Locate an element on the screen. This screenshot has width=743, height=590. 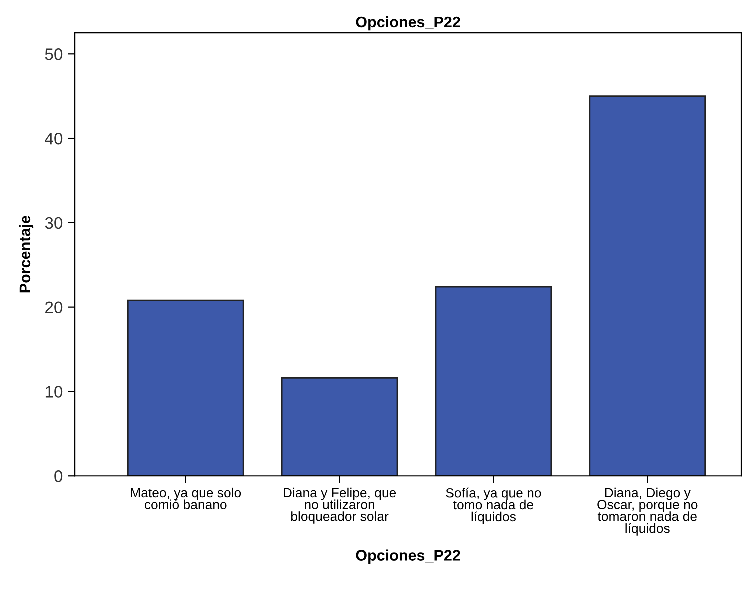
y-tick-label: 50 is located at coordinates (54, 54).